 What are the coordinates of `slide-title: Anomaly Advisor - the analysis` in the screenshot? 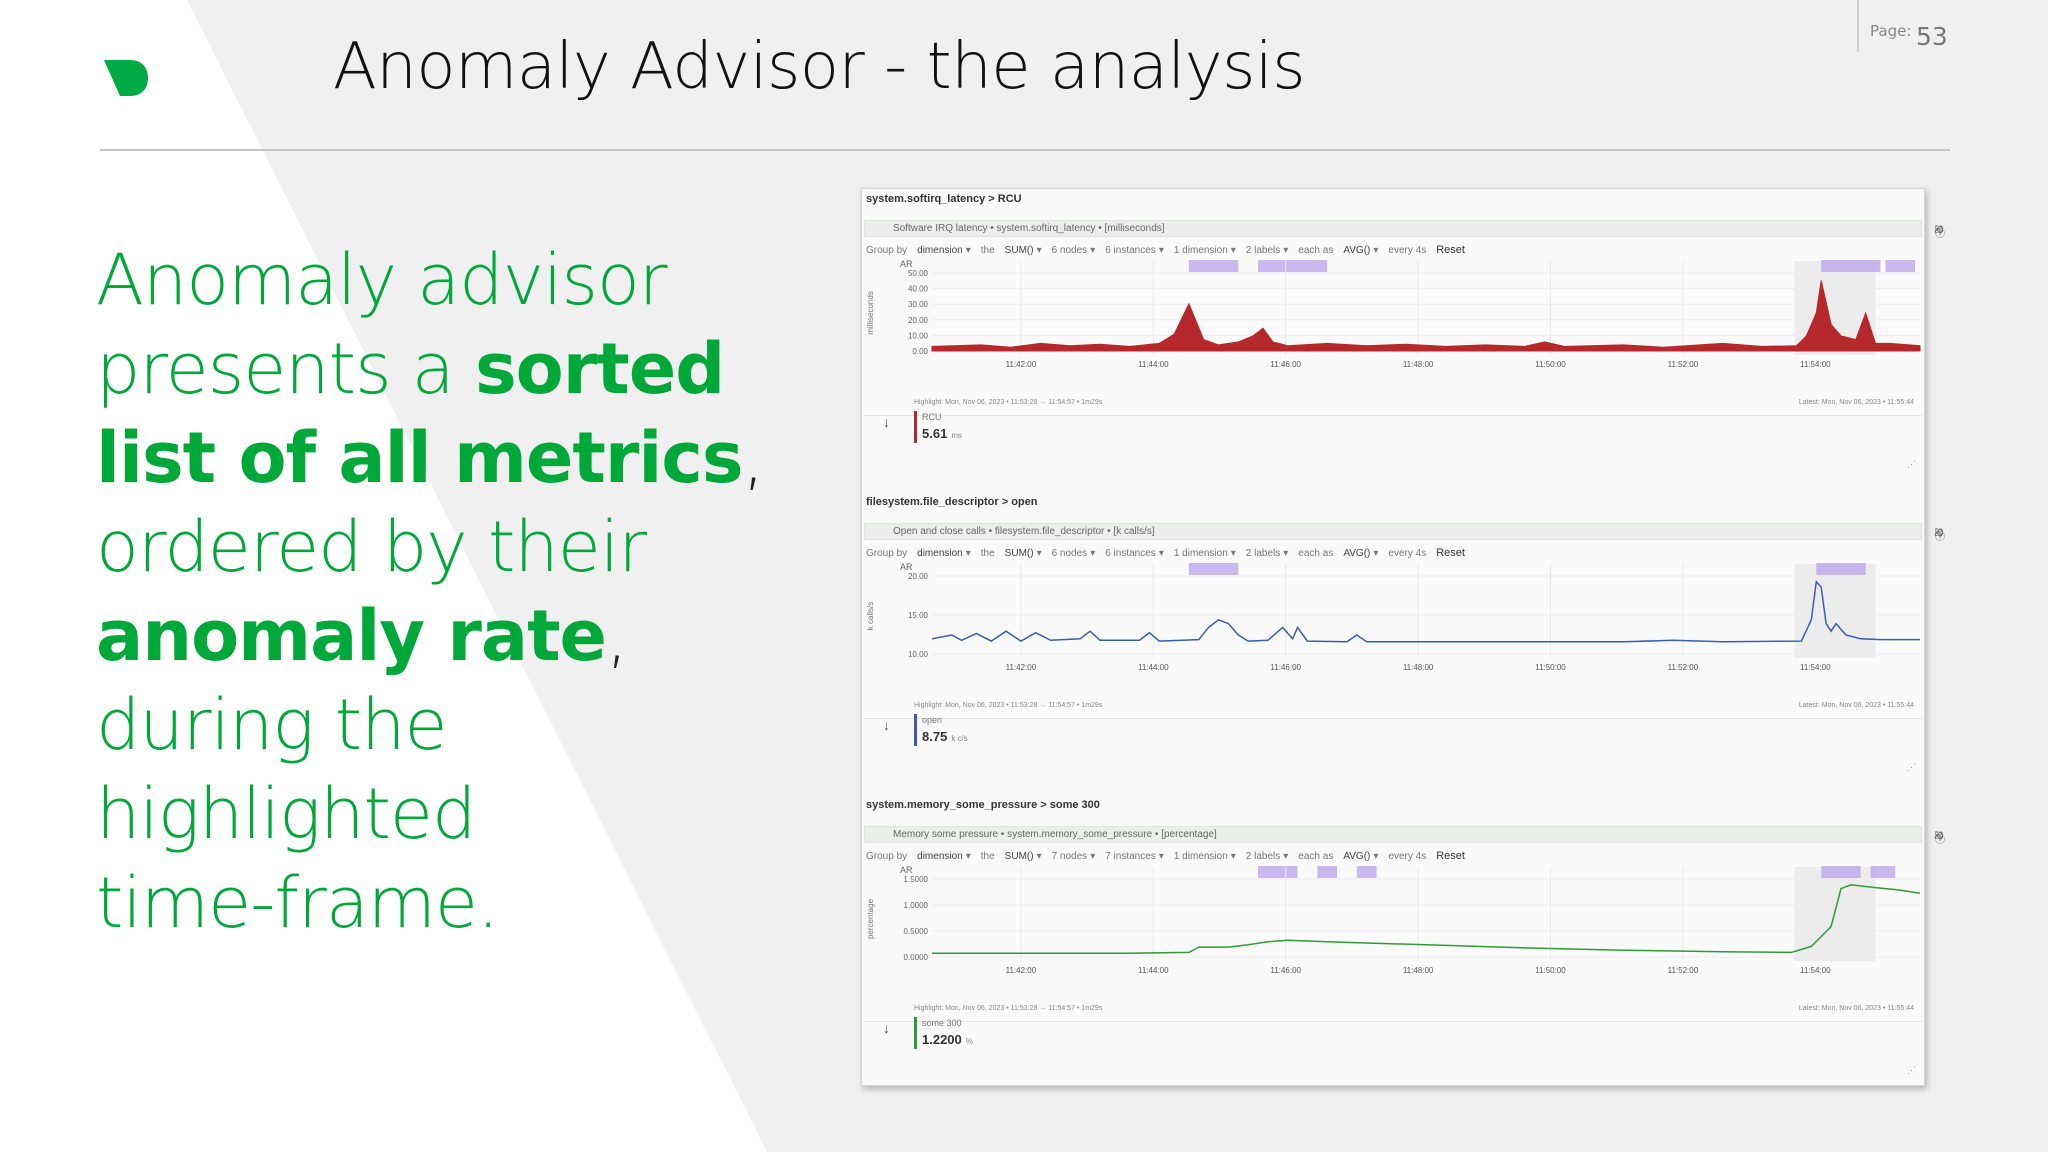 It's located at (819, 67).